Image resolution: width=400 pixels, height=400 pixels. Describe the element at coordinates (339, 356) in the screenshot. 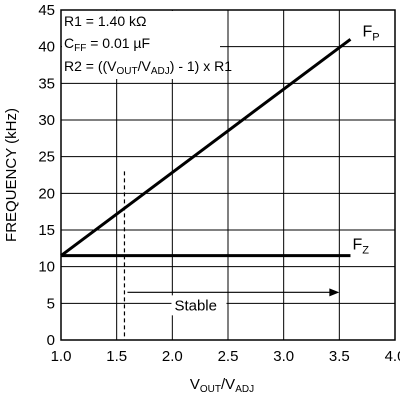

I see `x-tick-label: 3.5` at that location.